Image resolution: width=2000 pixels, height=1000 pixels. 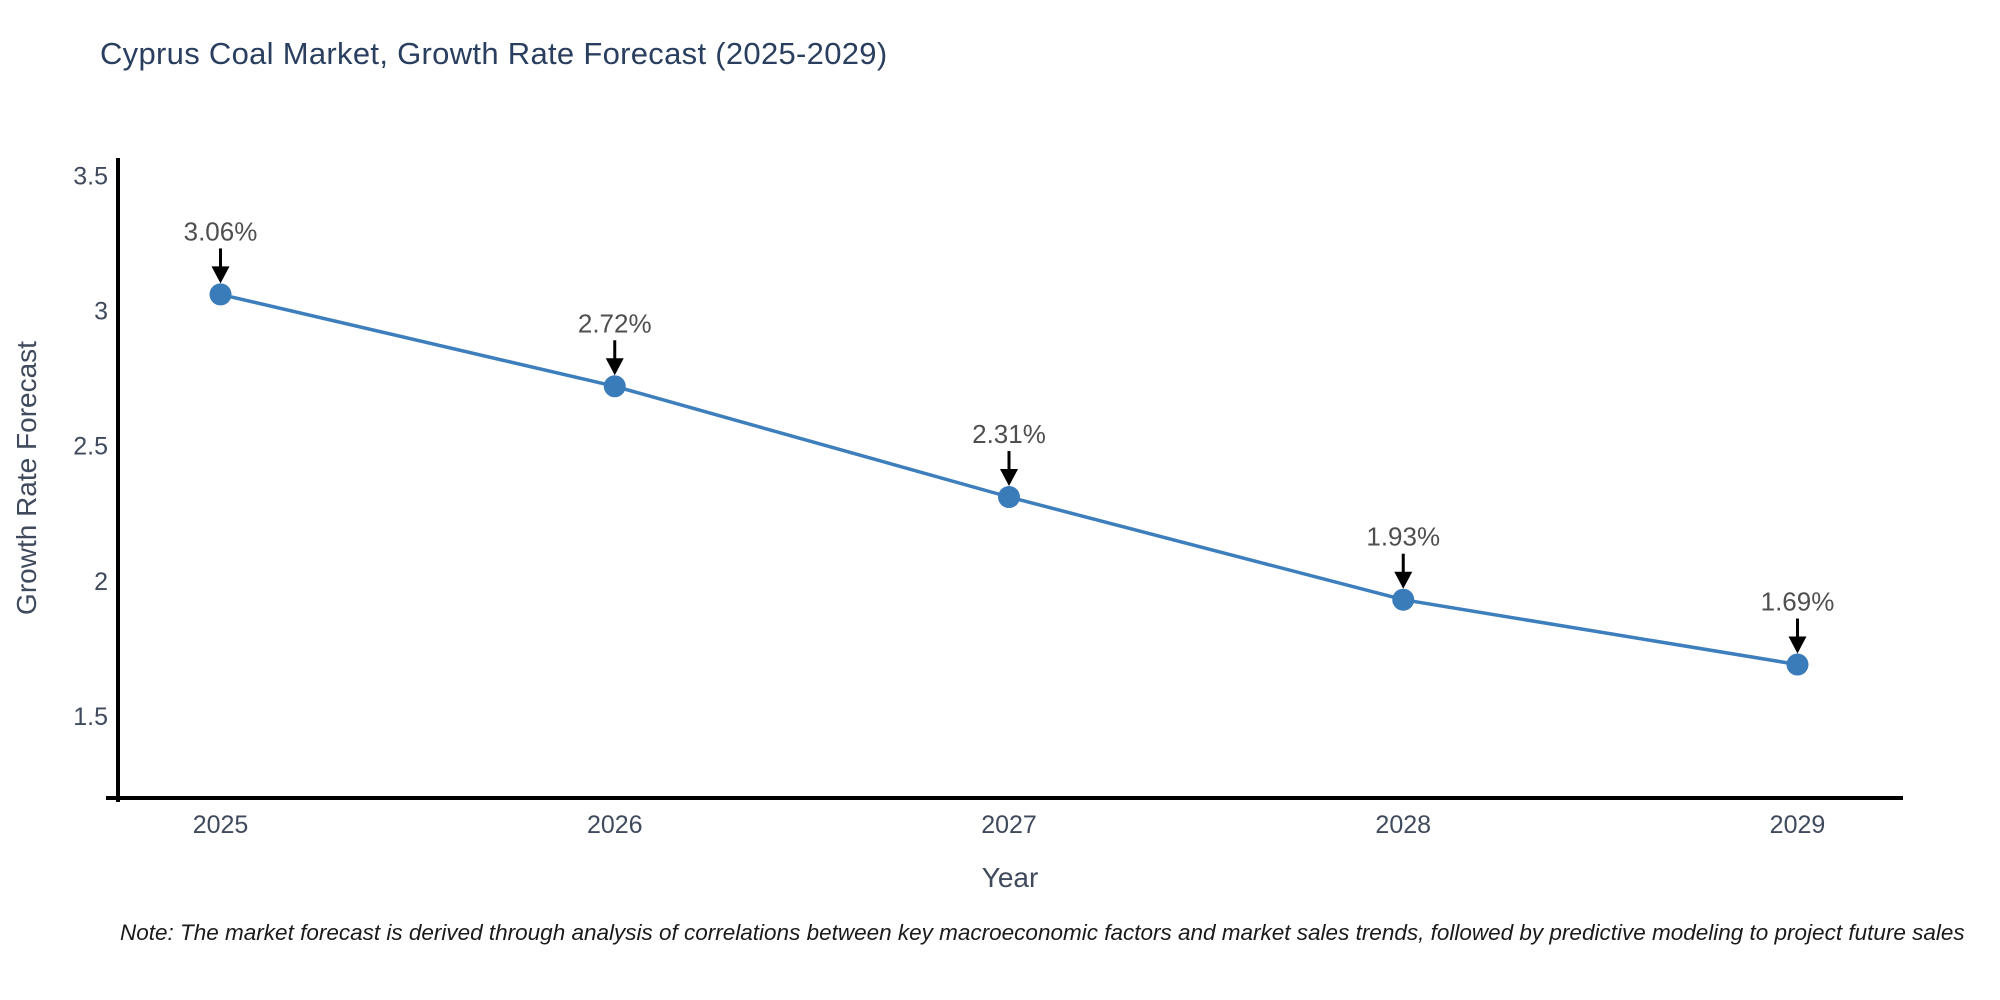 I want to click on y-tick-label: 2.5, so click(x=90, y=447).